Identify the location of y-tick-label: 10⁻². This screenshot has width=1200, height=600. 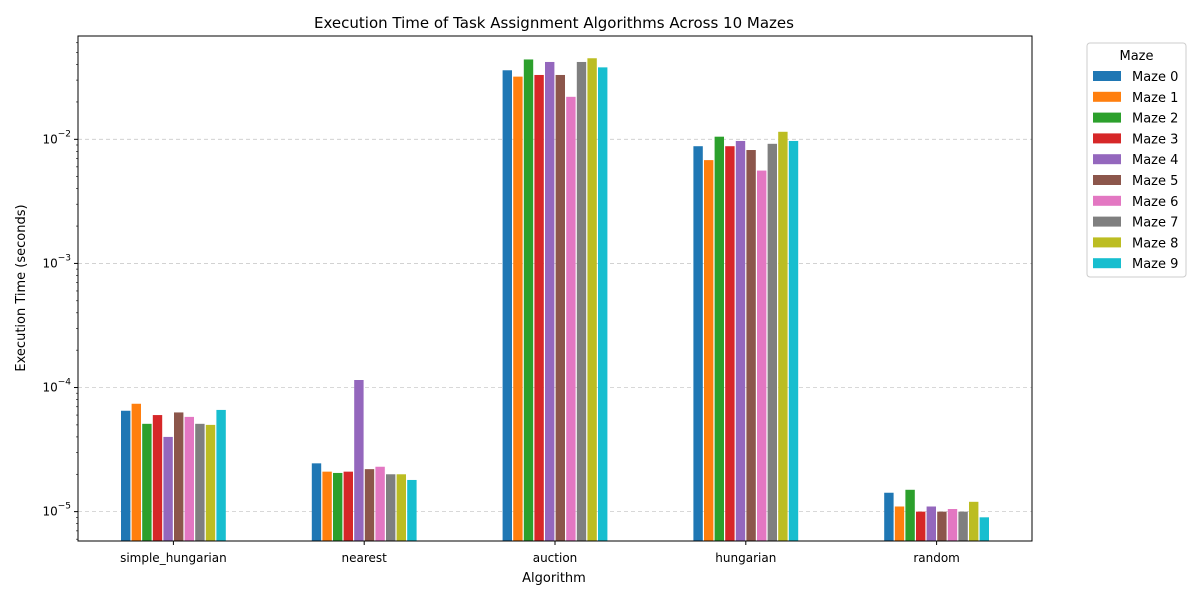
(56, 137).